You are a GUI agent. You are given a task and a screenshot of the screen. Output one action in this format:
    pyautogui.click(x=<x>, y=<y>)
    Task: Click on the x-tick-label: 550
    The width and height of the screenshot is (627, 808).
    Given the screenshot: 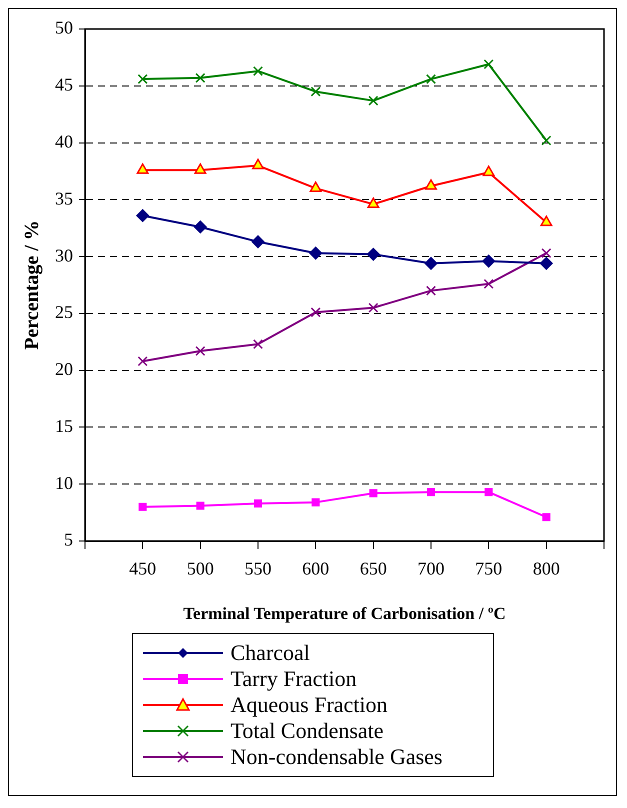 What is the action you would take?
    pyautogui.click(x=258, y=568)
    